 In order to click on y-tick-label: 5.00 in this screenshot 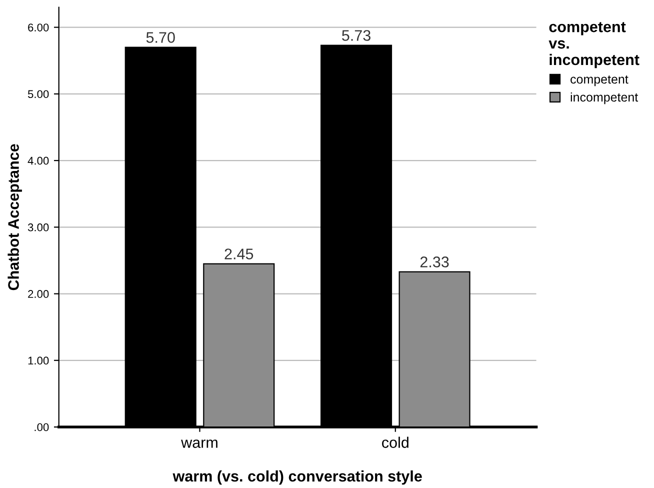, I will do `click(38, 94)`.